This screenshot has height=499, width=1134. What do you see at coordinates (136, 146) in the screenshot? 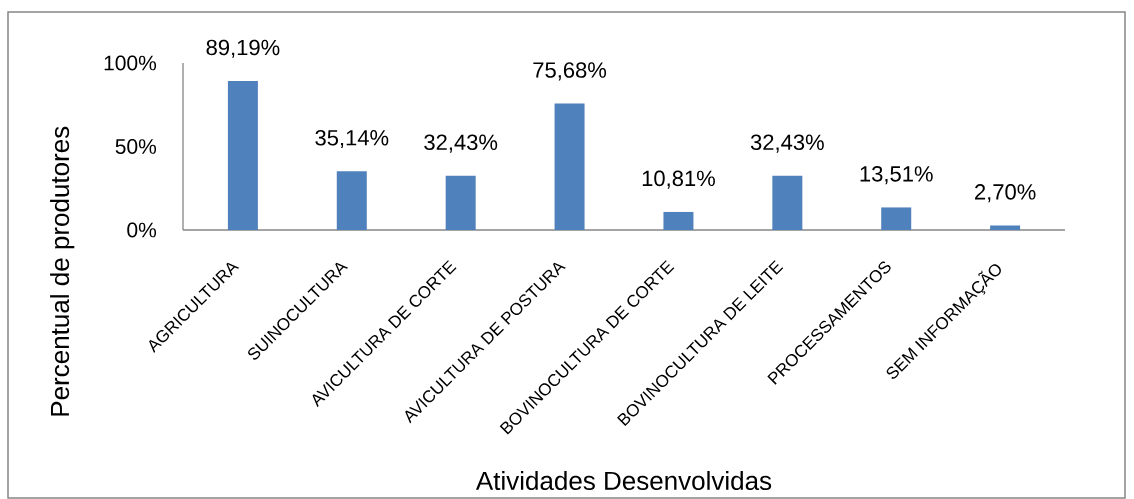
I see `y-tick-label: 50%` at bounding box center [136, 146].